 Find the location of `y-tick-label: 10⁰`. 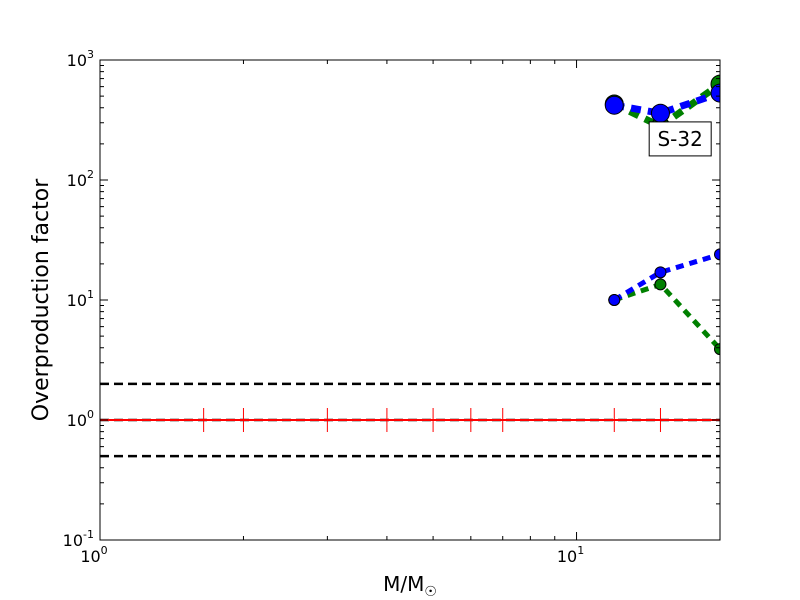

y-tick-label: 10⁰ is located at coordinates (80, 419).